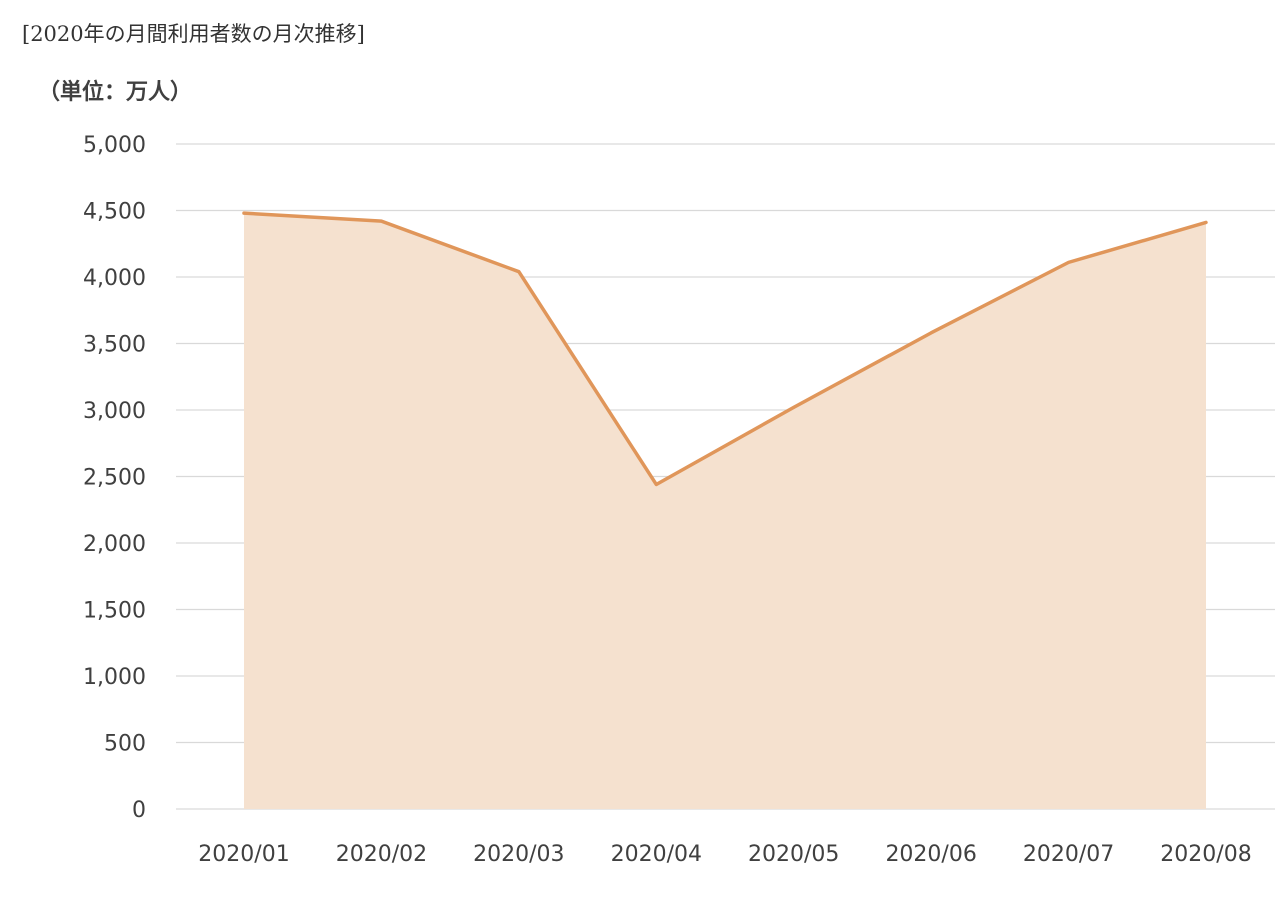  I want to click on y-axis-unit-label: （単位：万人）, so click(115, 92).